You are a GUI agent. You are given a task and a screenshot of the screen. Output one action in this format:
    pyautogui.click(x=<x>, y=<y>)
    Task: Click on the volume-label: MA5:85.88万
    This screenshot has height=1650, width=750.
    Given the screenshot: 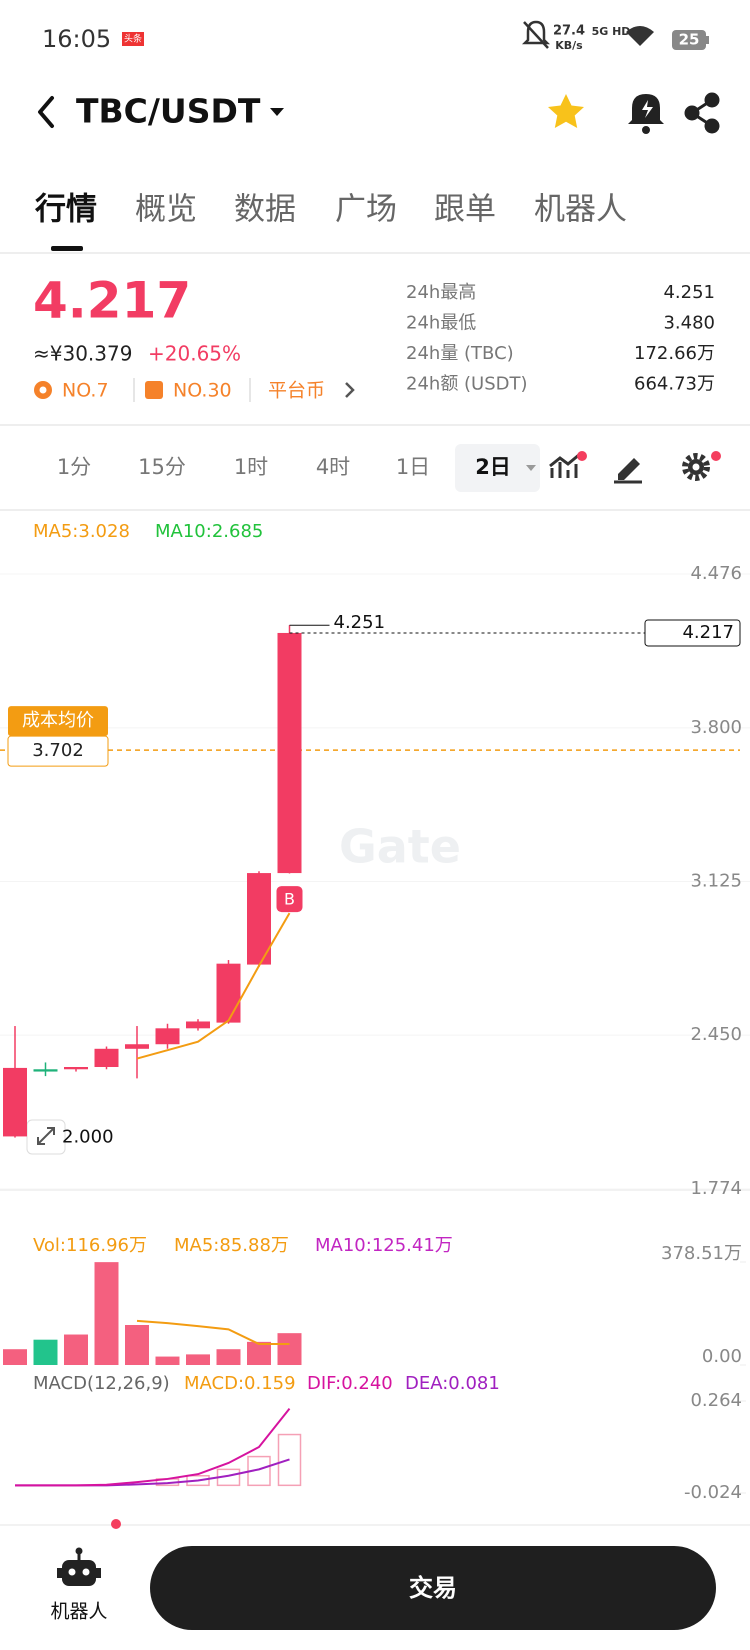 What is the action you would take?
    pyautogui.click(x=231, y=1245)
    